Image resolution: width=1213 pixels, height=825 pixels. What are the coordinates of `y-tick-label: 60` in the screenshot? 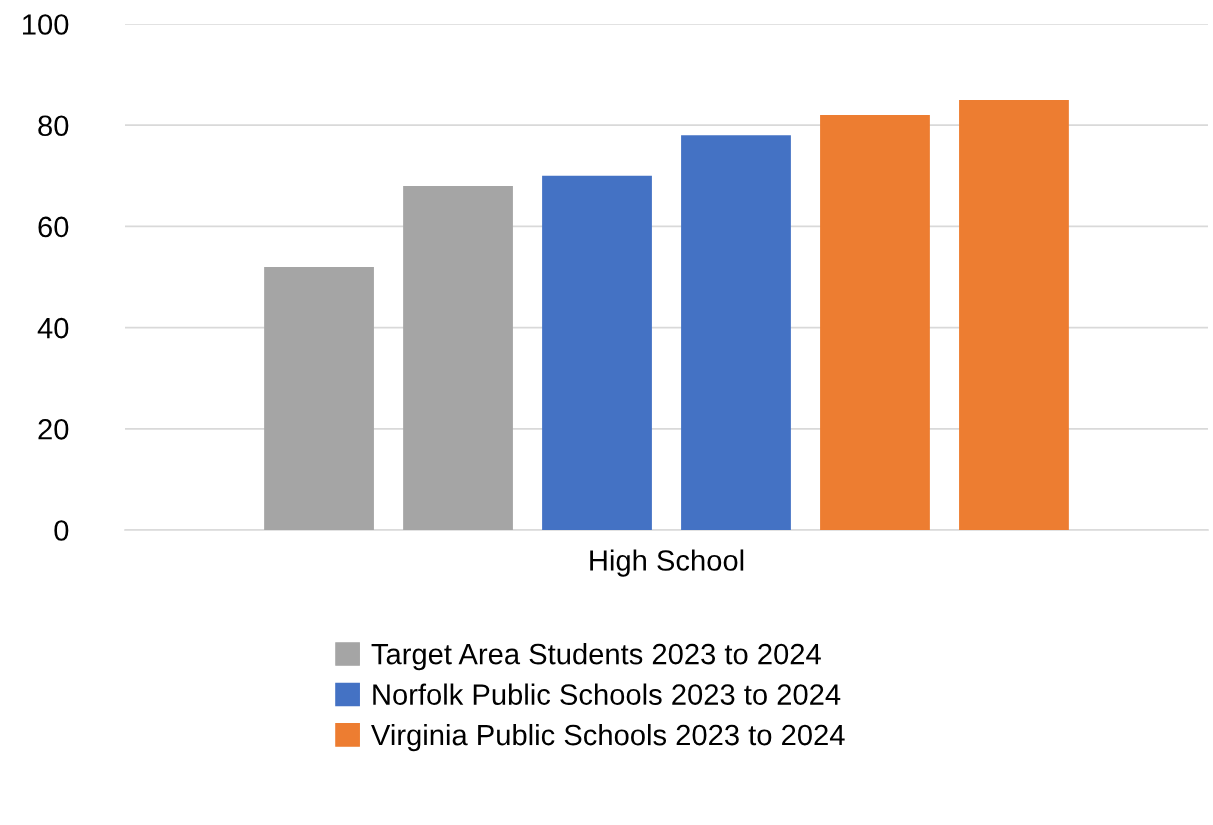 It's located at (53, 227).